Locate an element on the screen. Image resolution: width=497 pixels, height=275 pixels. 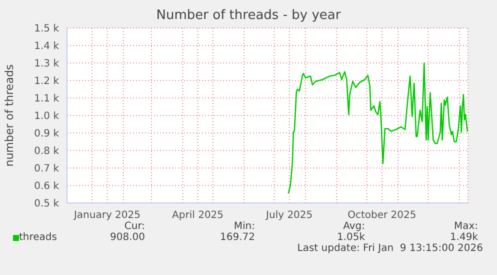
x-tick-label: April 2025 is located at coordinates (198, 216).